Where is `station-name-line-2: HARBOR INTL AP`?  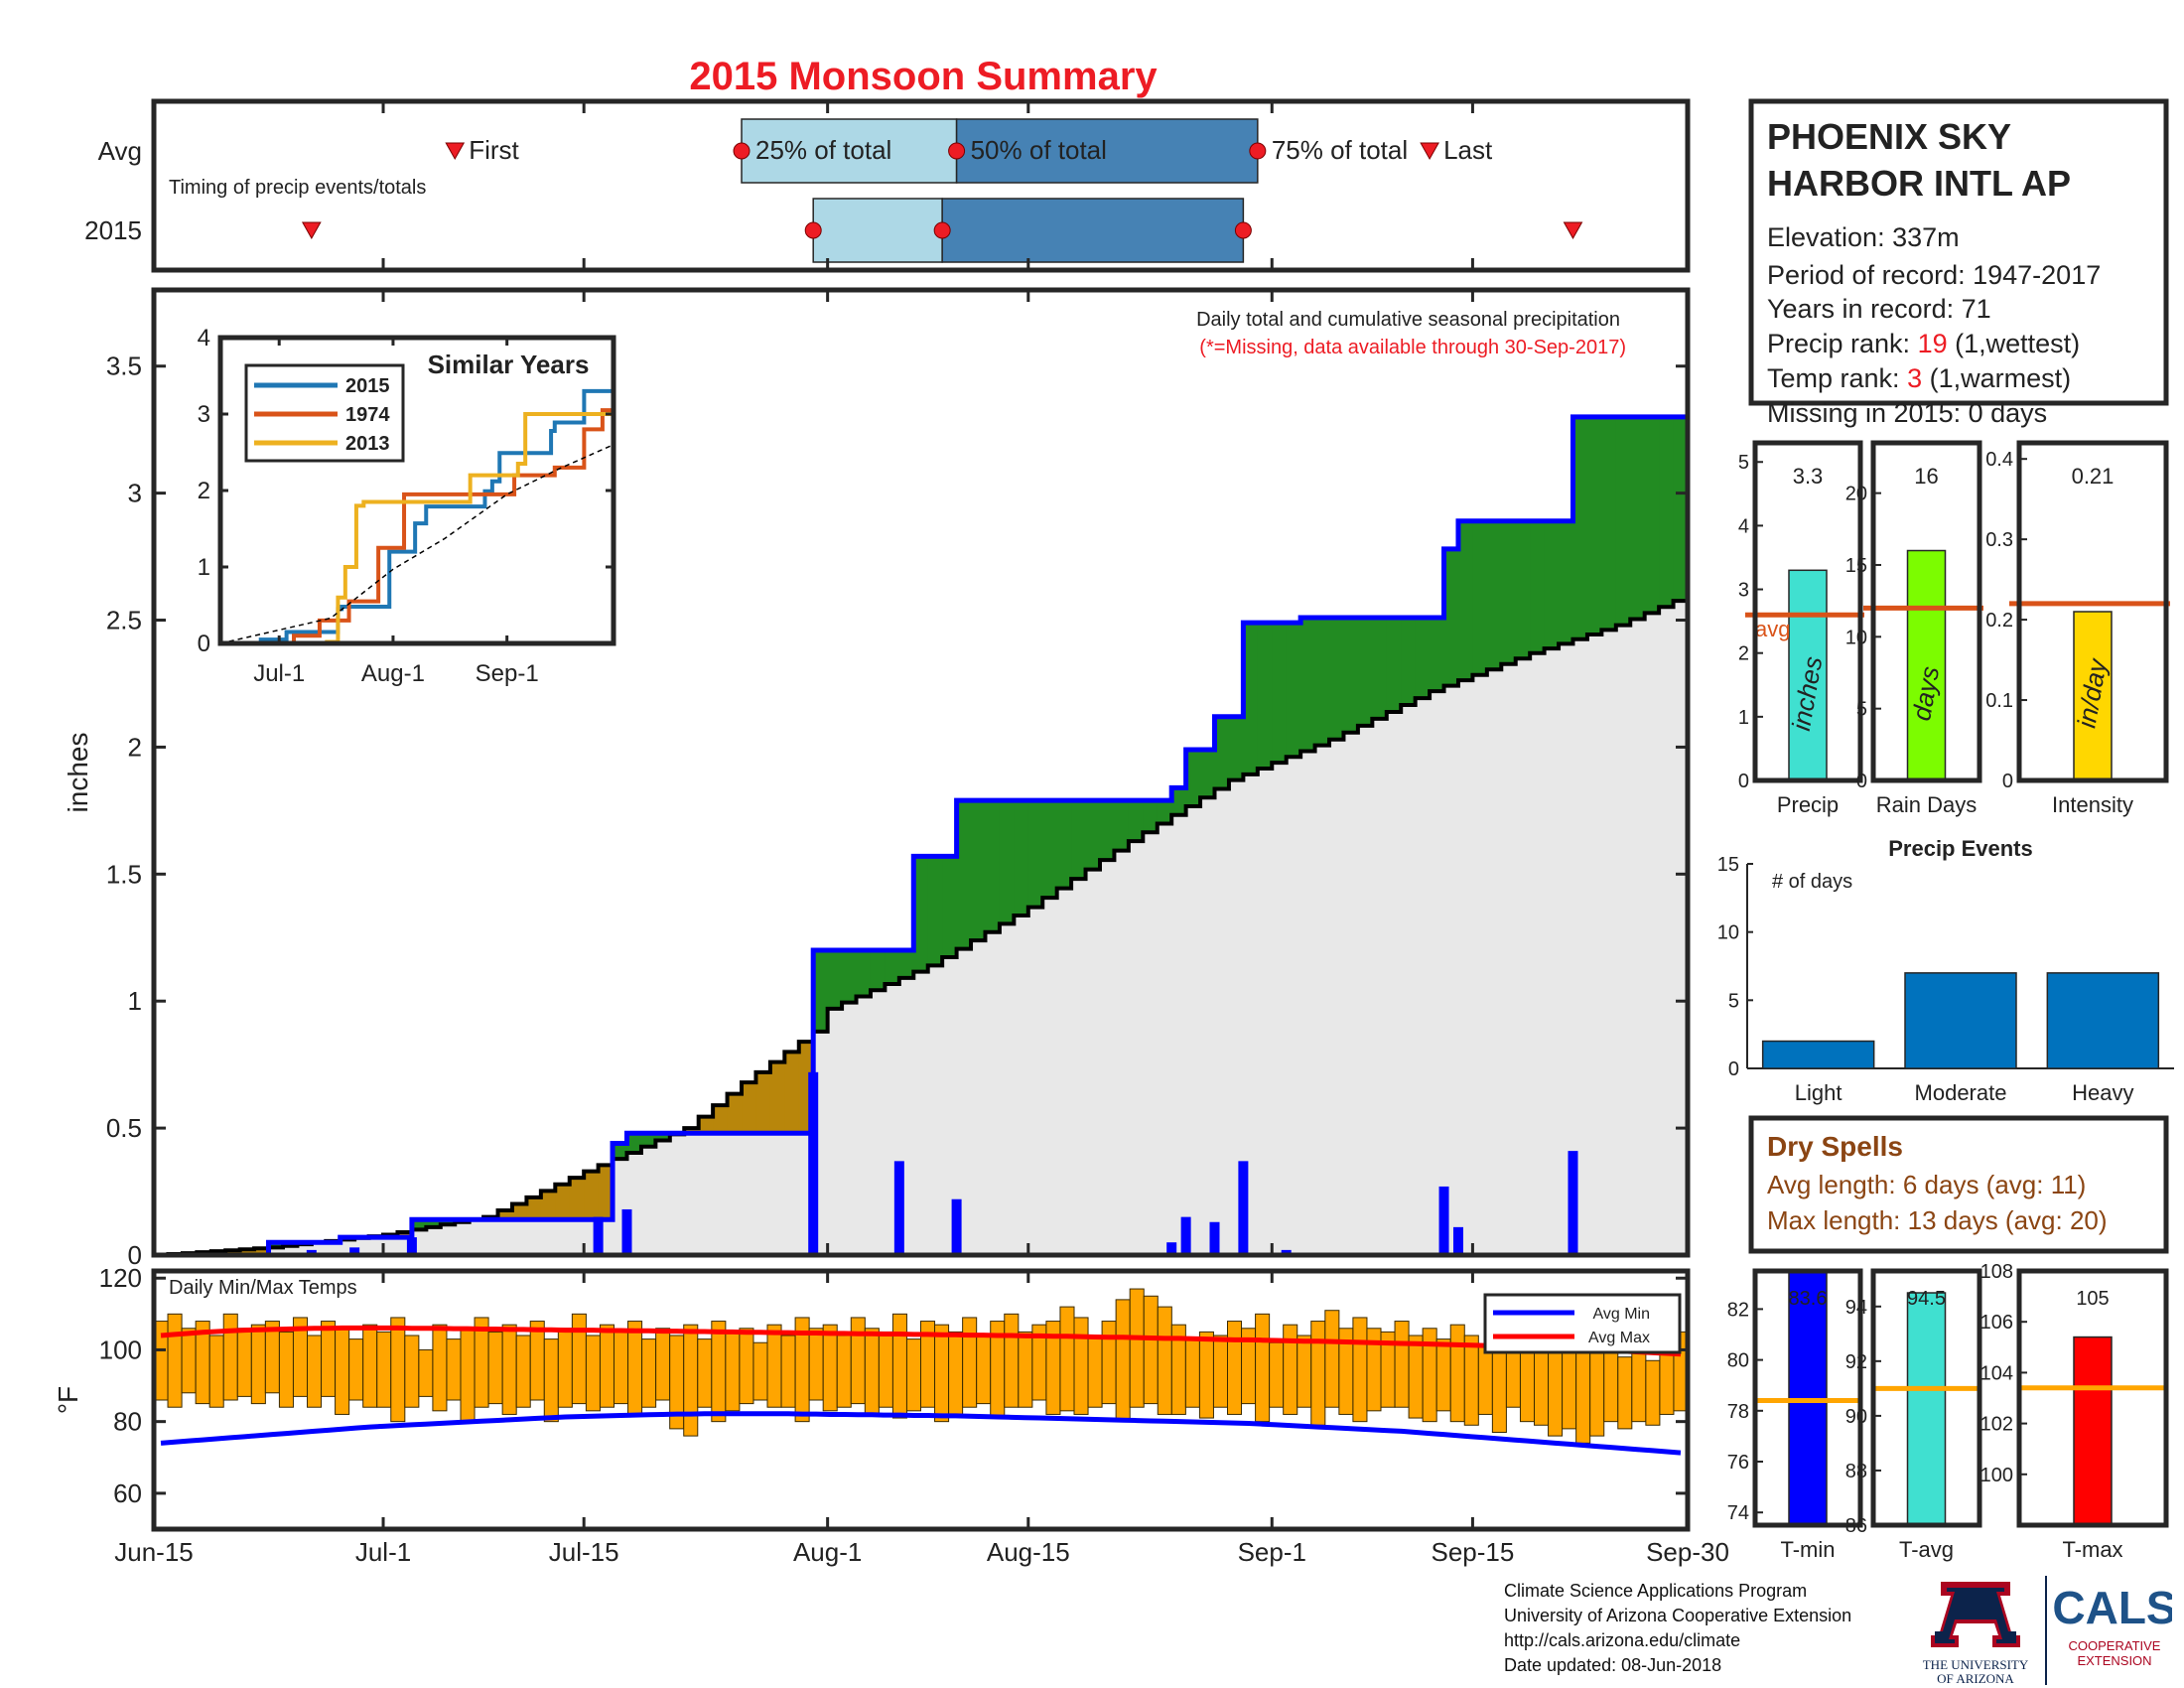 station-name-line-2: HARBOR INTL AP is located at coordinates (1919, 183).